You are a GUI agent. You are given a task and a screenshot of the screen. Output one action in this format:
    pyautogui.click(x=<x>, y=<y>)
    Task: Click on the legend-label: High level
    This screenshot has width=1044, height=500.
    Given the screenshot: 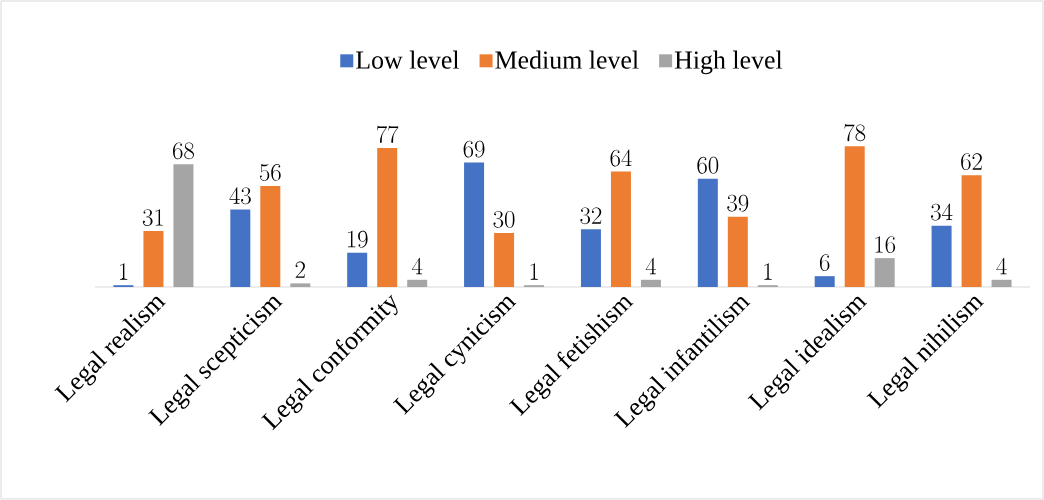 What is the action you would take?
    pyautogui.click(x=728, y=62)
    